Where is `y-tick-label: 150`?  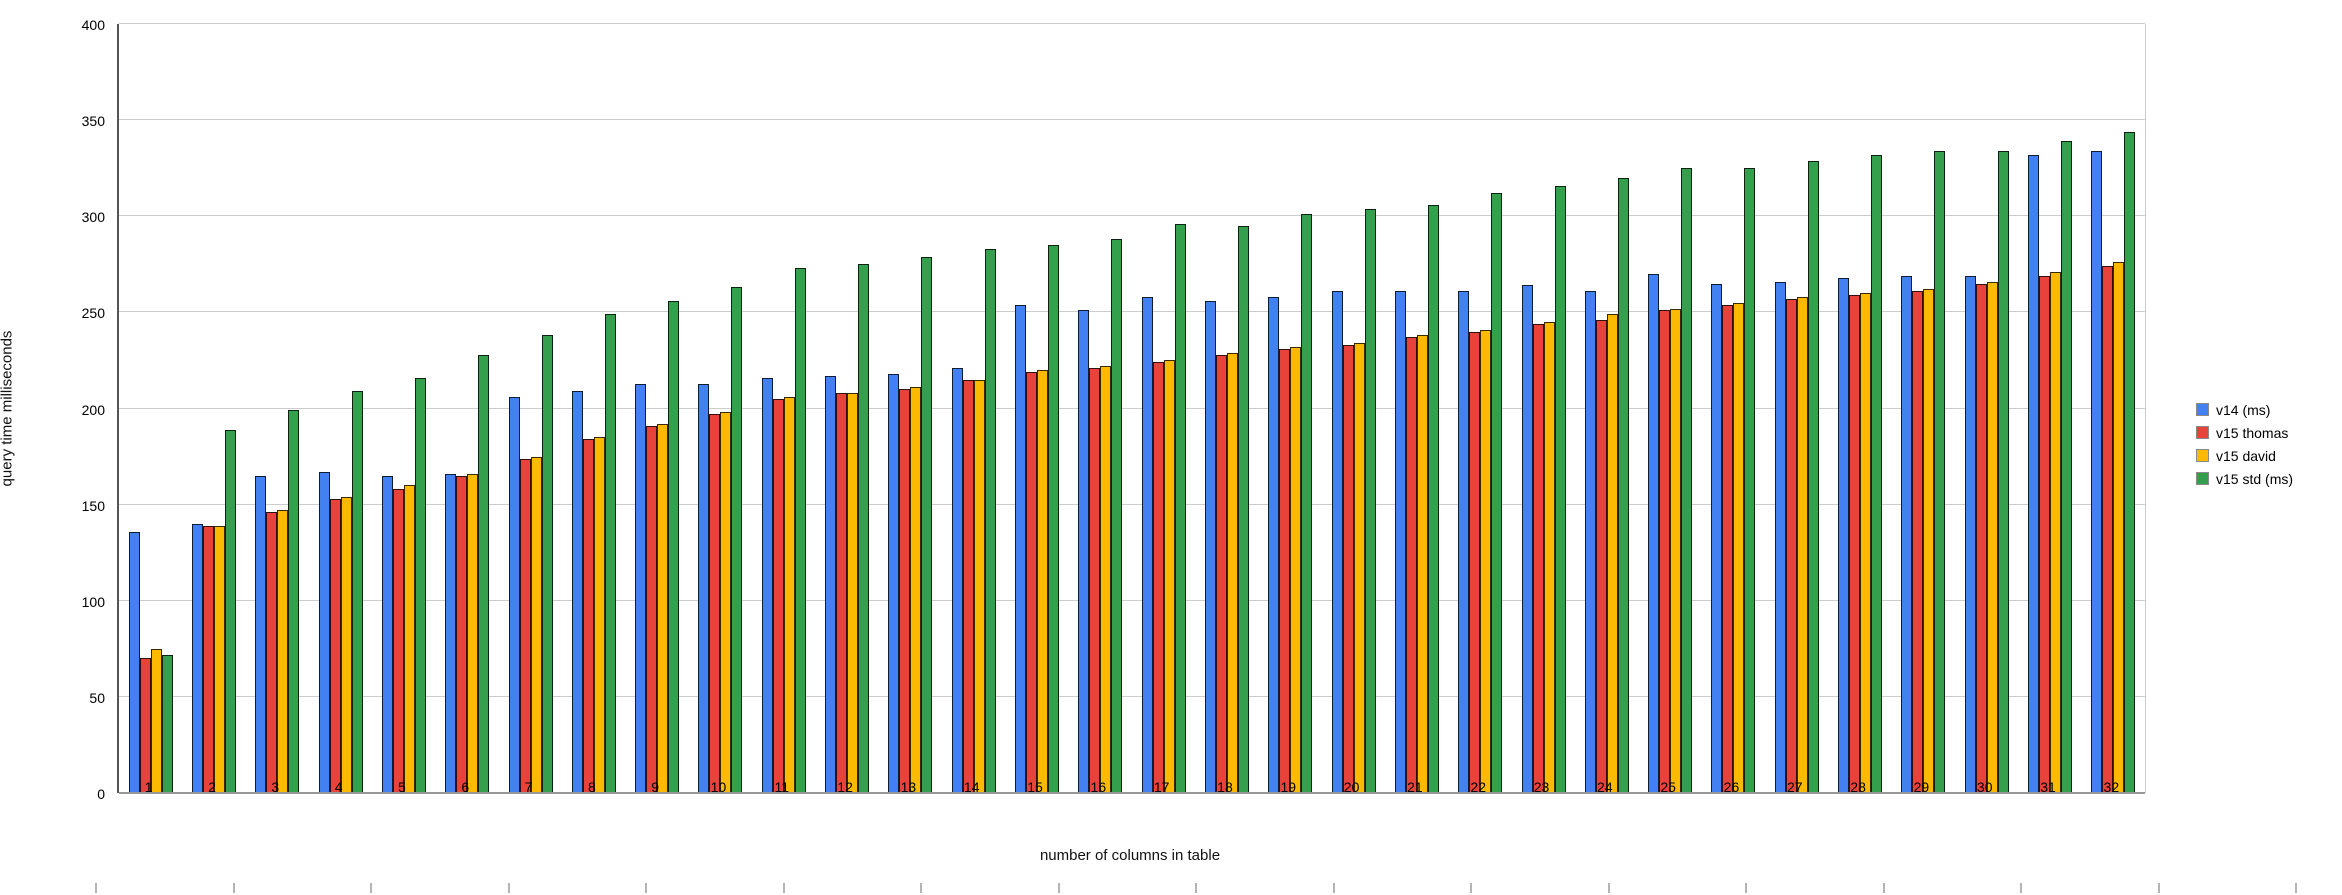
y-tick-label: 150 is located at coordinates (93, 505).